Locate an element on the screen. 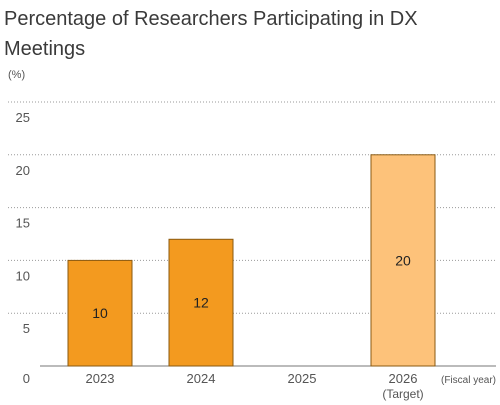 The width and height of the screenshot is (500, 405). bar-data-label: 20 is located at coordinates (403, 260).